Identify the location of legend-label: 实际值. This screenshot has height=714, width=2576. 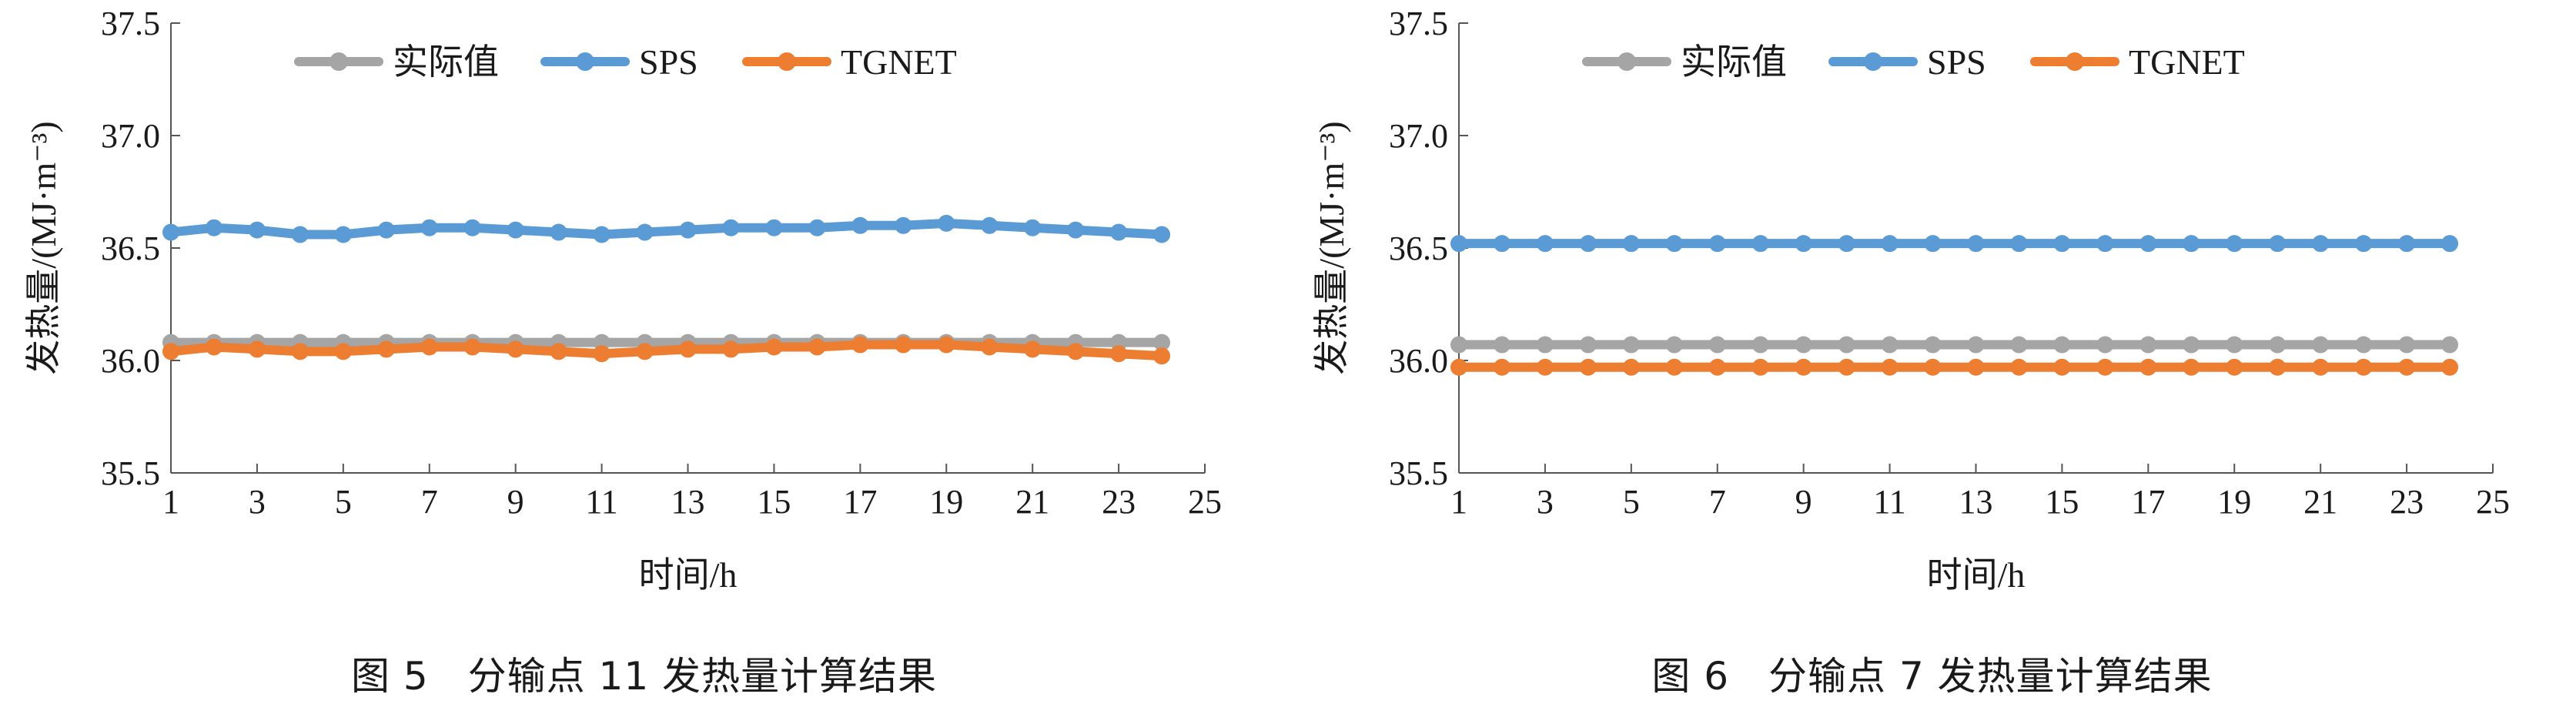
(1734, 62).